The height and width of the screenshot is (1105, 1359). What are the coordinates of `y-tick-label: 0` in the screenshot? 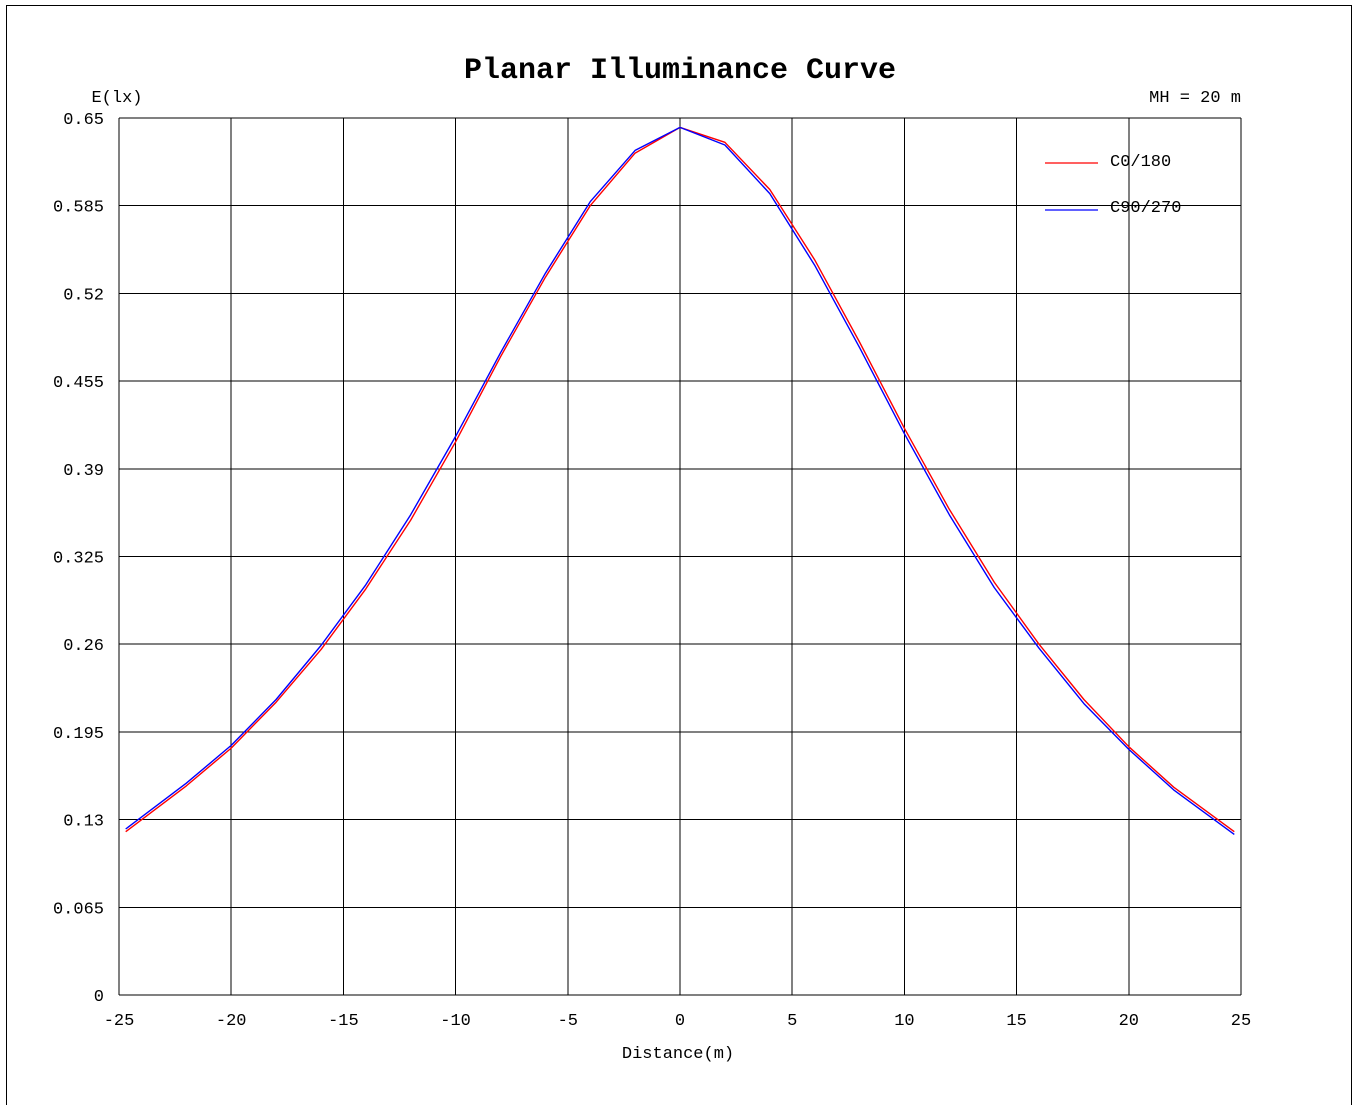 It's located at (99, 997).